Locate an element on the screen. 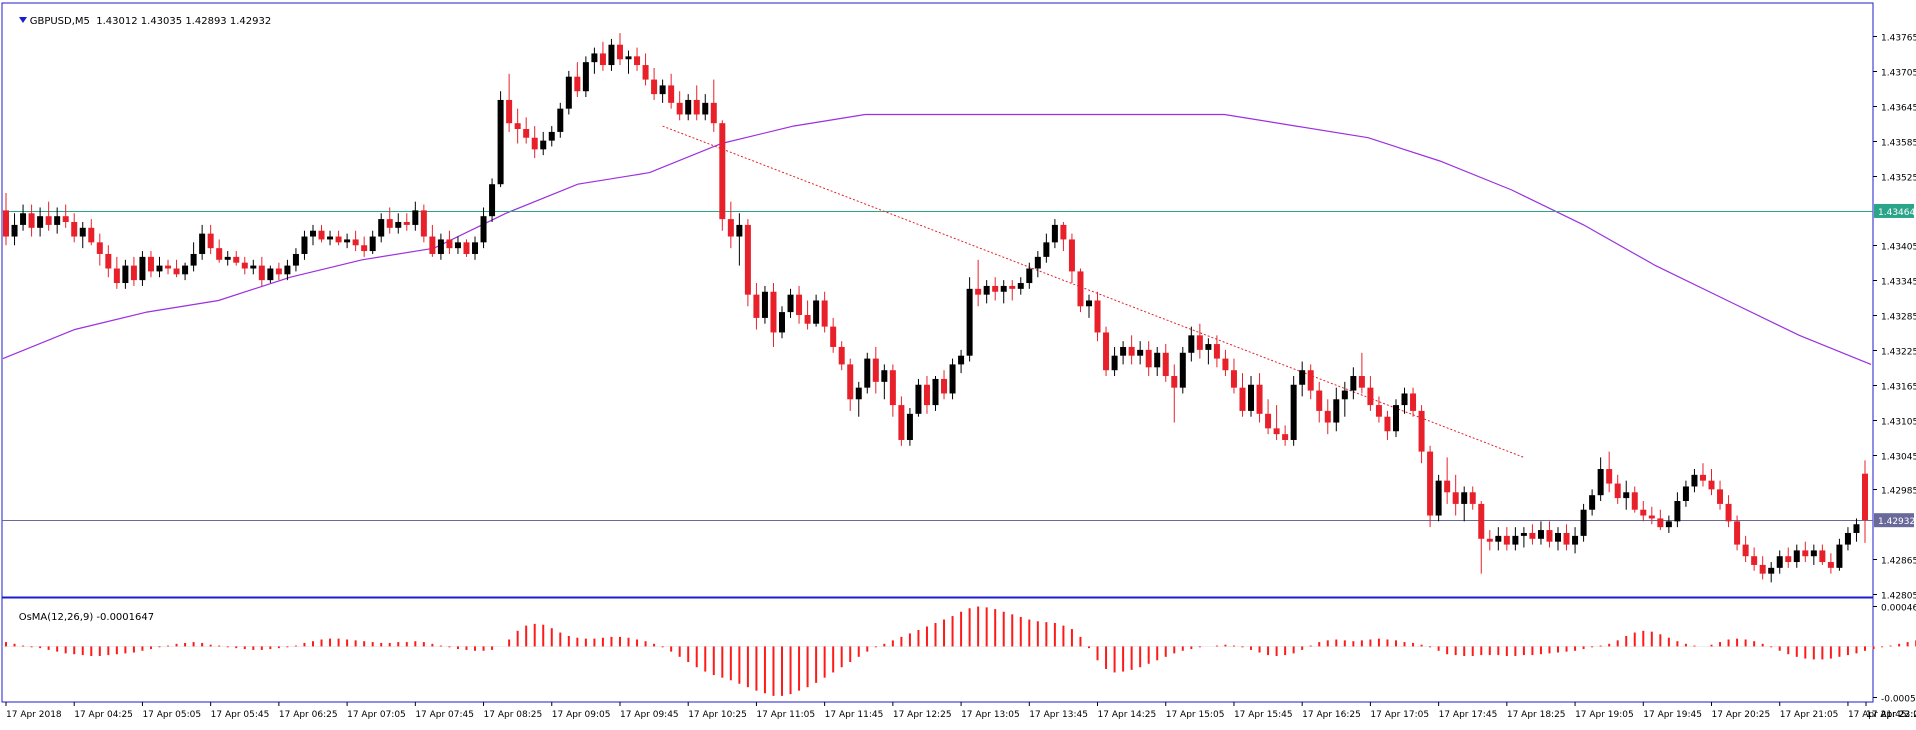 Image resolution: width=1916 pixels, height=730 pixels. x-tick-label: 17 Apr 07:05 is located at coordinates (376, 715).